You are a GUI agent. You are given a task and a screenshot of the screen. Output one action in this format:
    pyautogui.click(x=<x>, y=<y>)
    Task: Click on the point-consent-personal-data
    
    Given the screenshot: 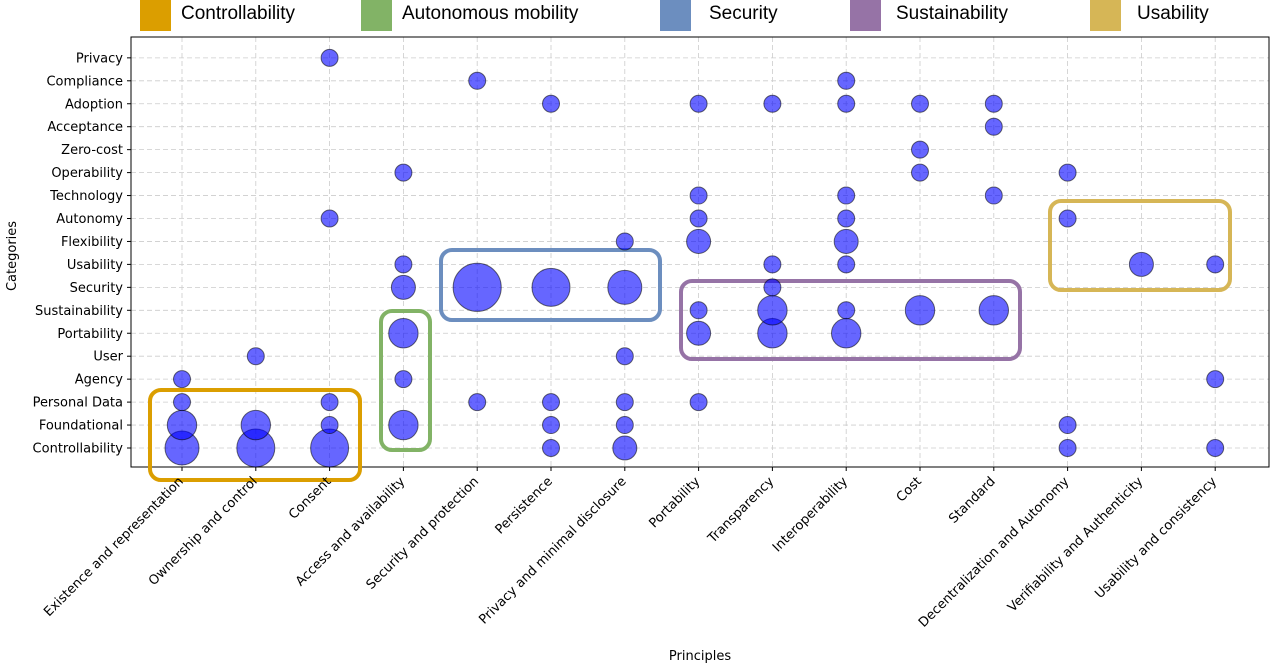 What is the action you would take?
    pyautogui.click(x=329, y=402)
    